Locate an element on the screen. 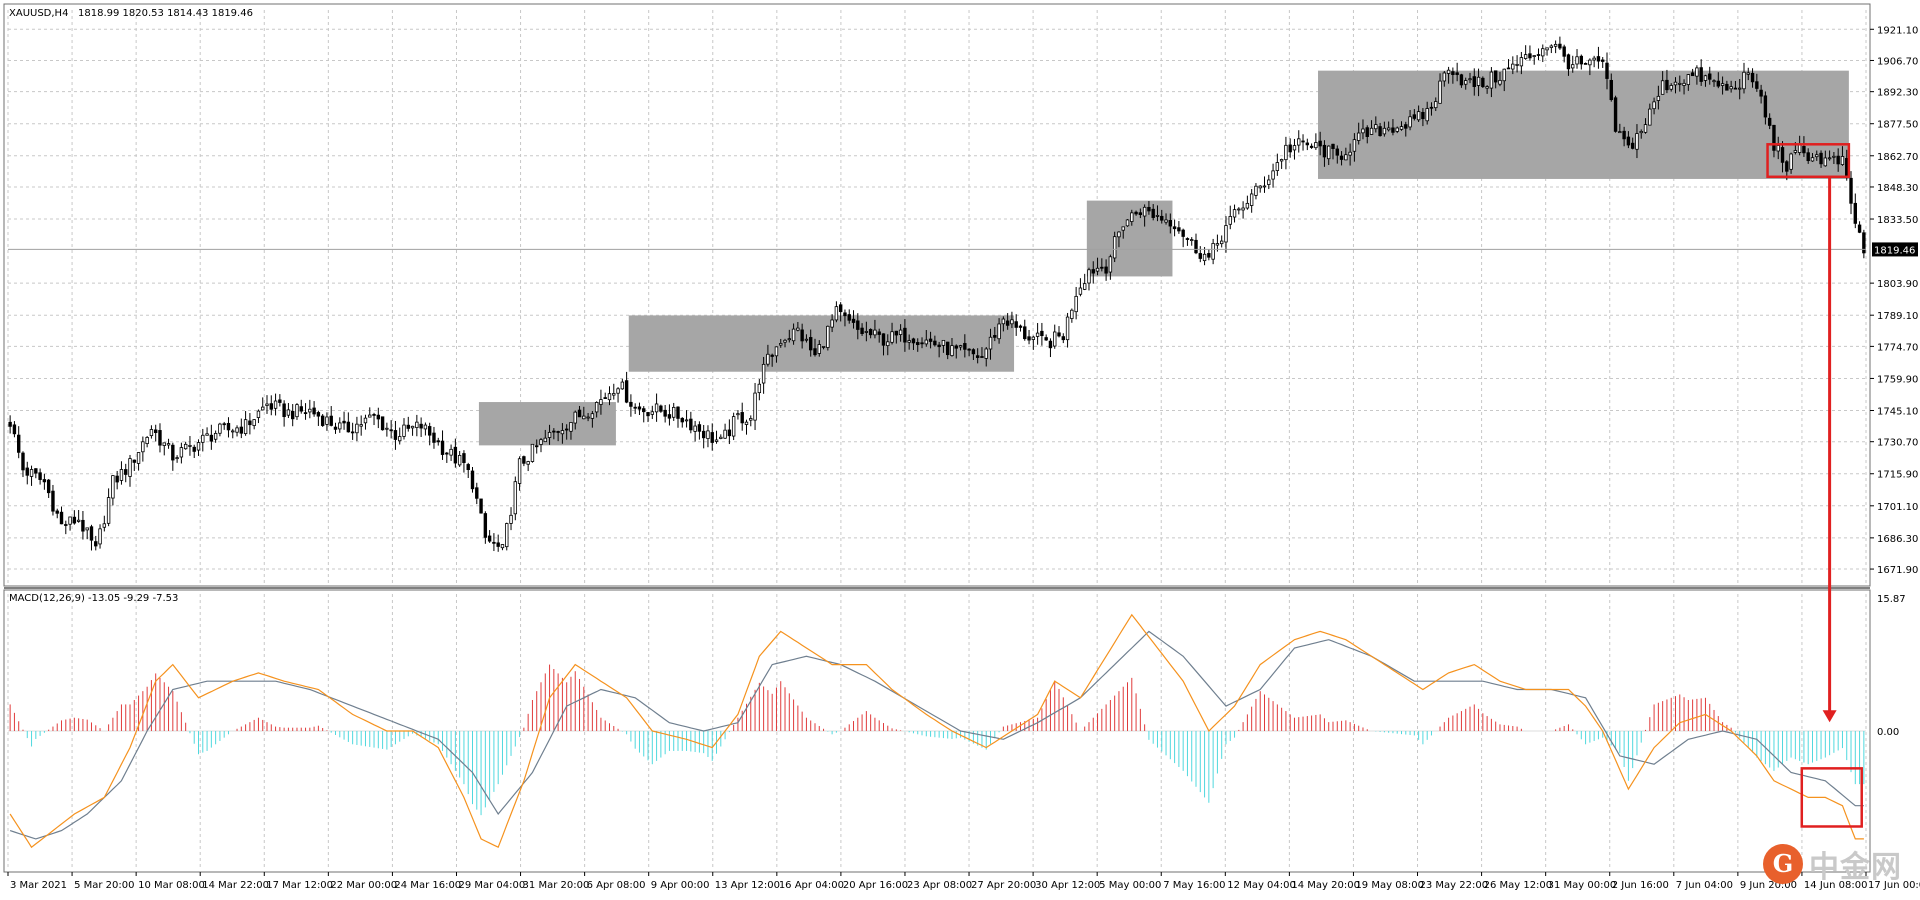 The height and width of the screenshot is (900, 1920). x-tick-label: 19 May 08:00 is located at coordinates (1389, 885).